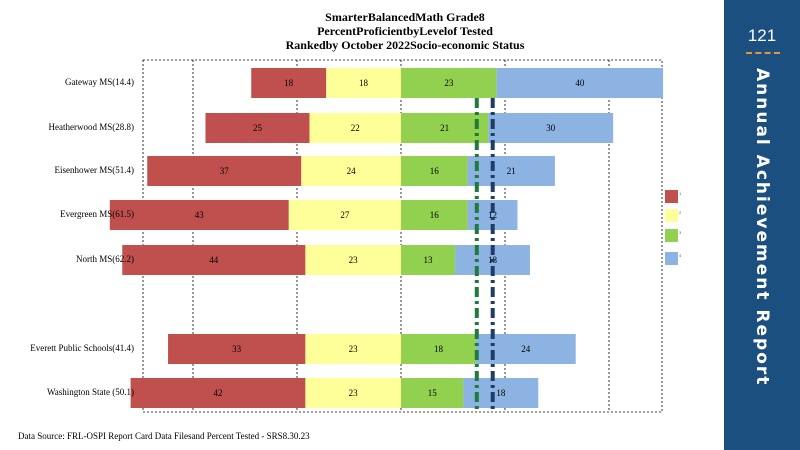 This screenshot has width=800, height=450. I want to click on bar-value-label: 25, so click(258, 128).